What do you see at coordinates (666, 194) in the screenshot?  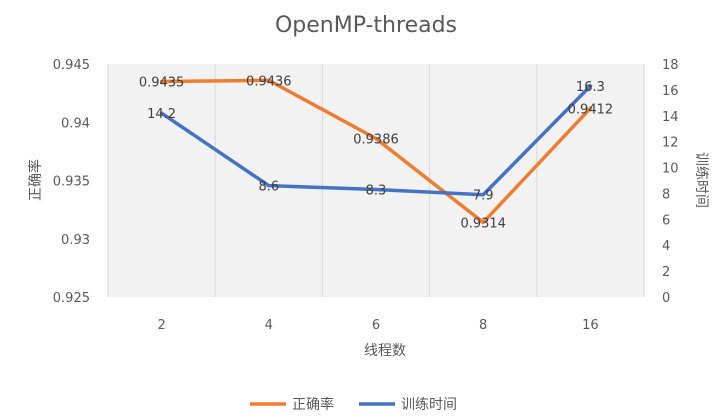 I see `right-tick-label: 8` at bounding box center [666, 194].